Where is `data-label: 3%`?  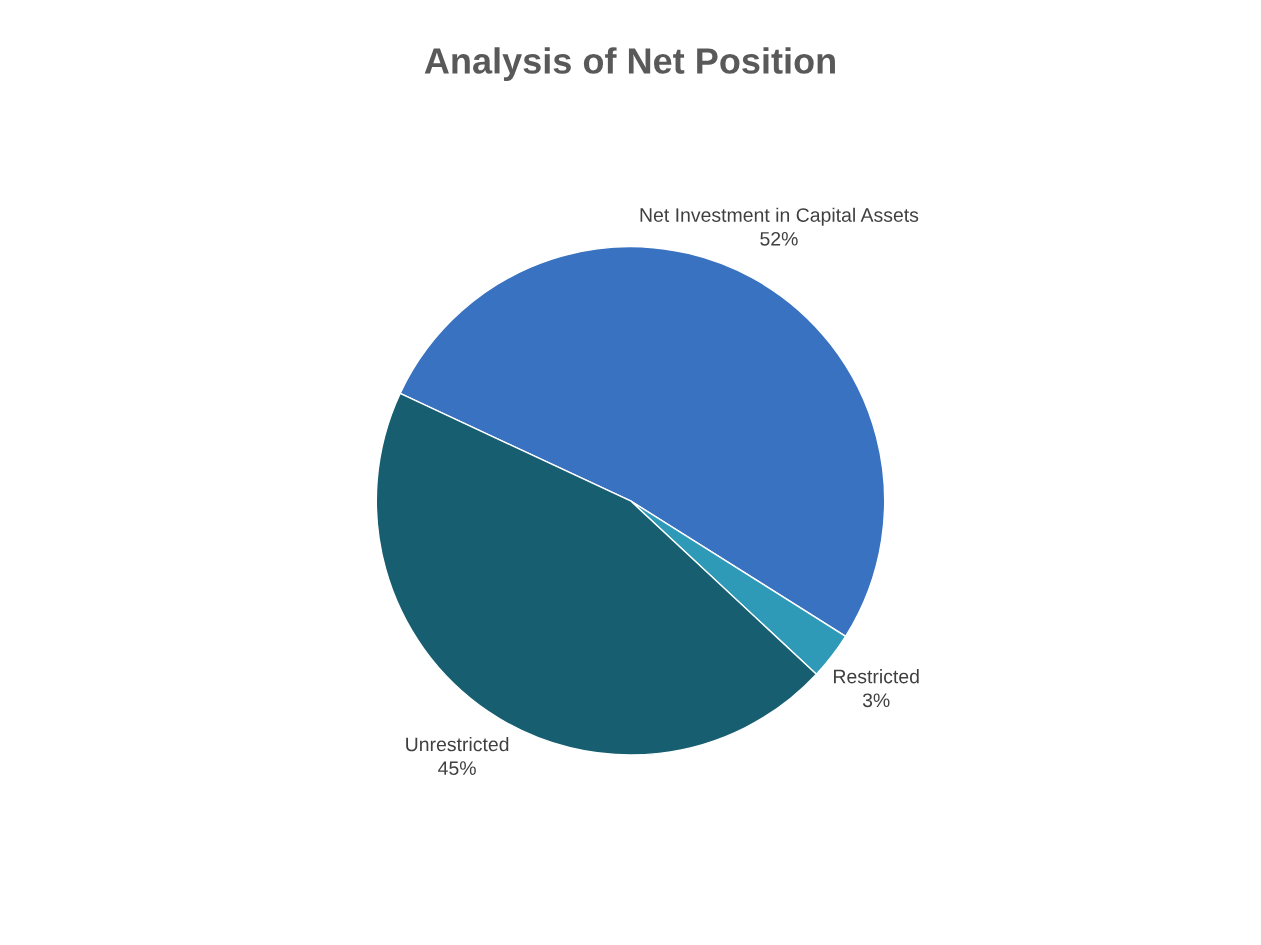
data-label: 3% is located at coordinates (876, 700).